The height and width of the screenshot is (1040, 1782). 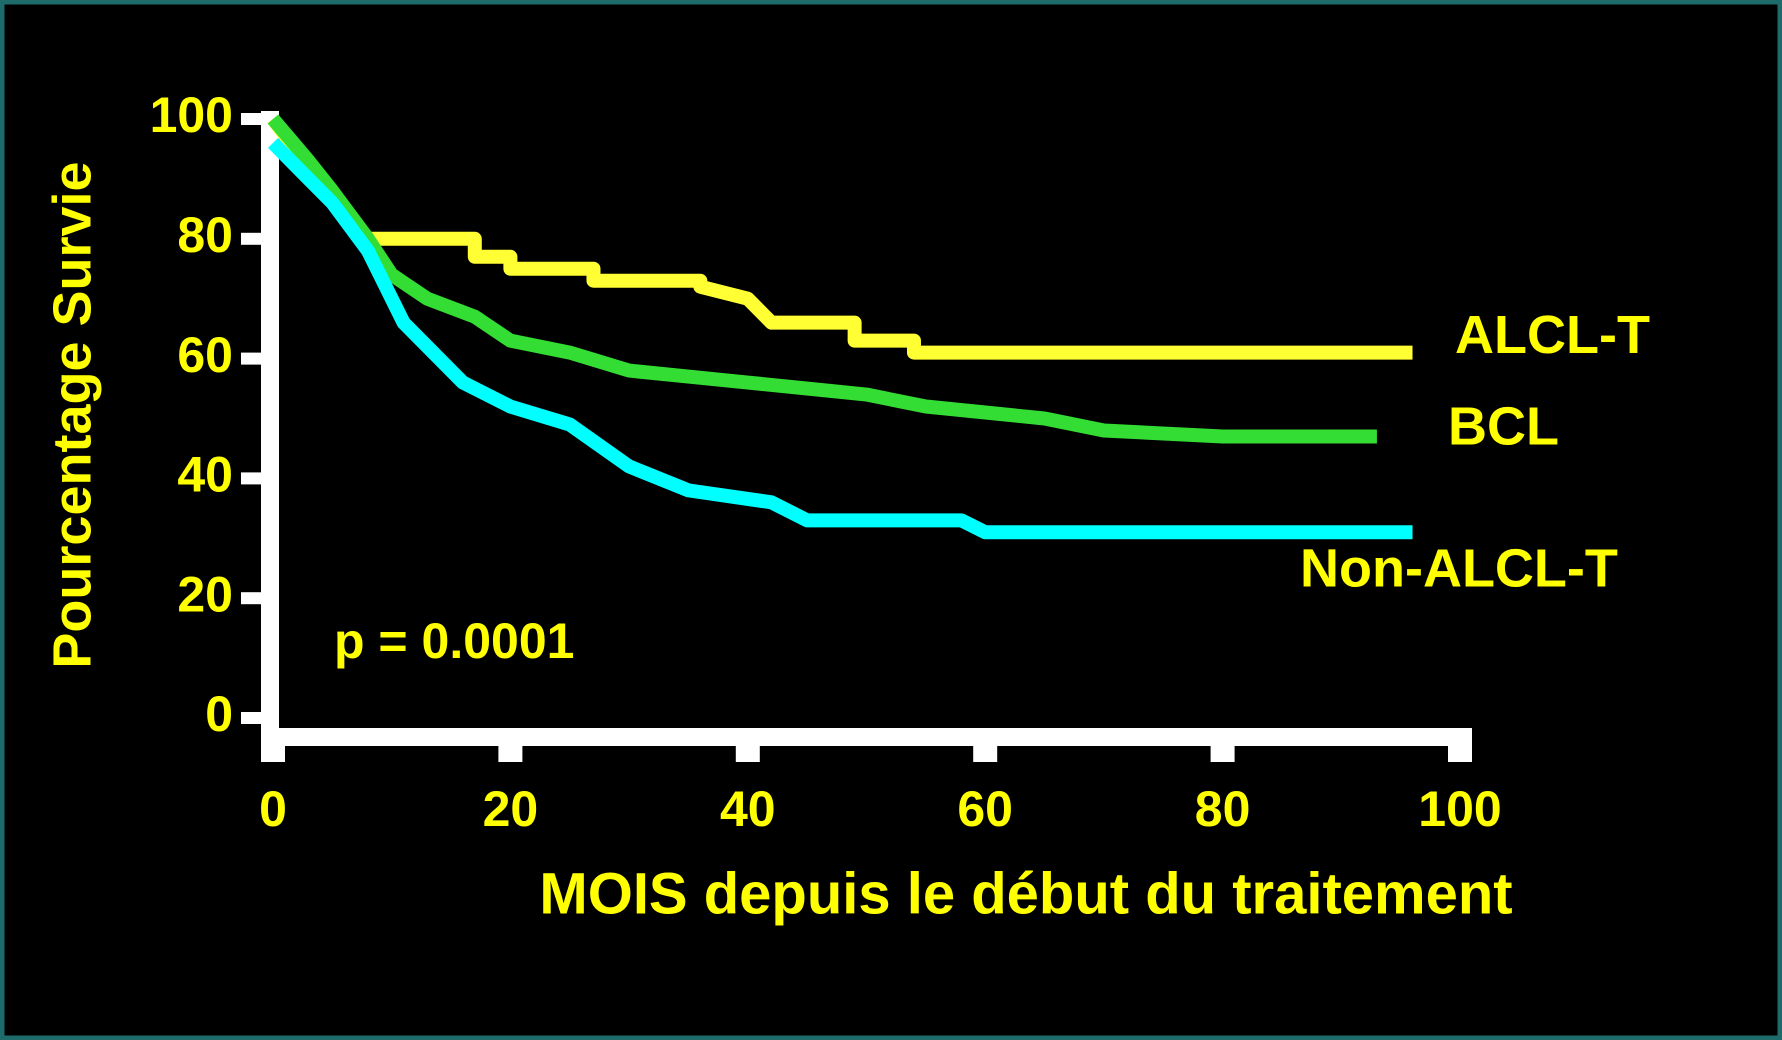 What do you see at coordinates (1459, 569) in the screenshot?
I see `series-label: Non-ALCL-T` at bounding box center [1459, 569].